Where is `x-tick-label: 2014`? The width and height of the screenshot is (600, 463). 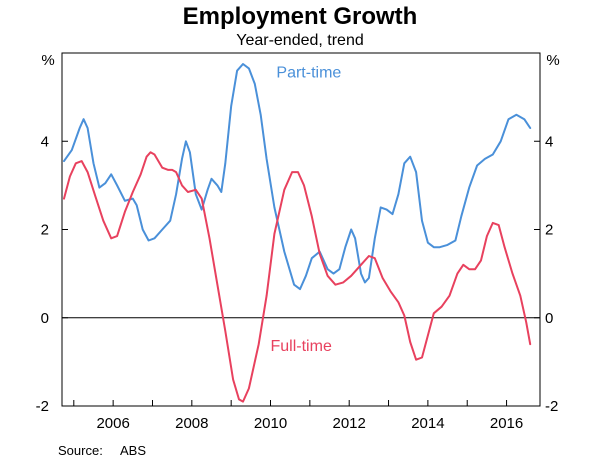 x-tick-label: 2014 is located at coordinates (427, 423).